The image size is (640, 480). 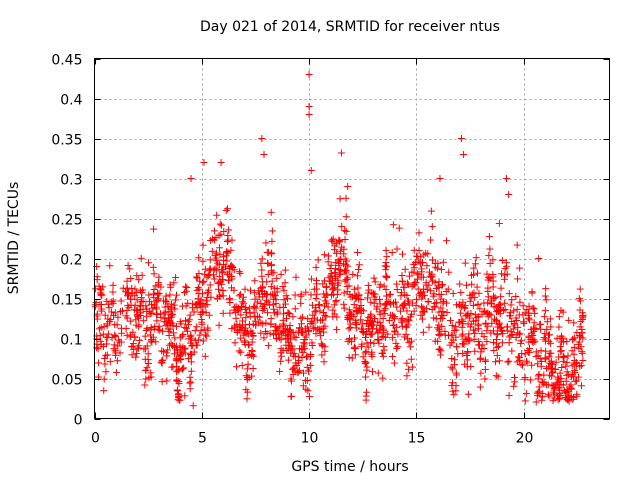 What do you see at coordinates (66, 301) in the screenshot?
I see `y-tick-label: 0.15` at bounding box center [66, 301].